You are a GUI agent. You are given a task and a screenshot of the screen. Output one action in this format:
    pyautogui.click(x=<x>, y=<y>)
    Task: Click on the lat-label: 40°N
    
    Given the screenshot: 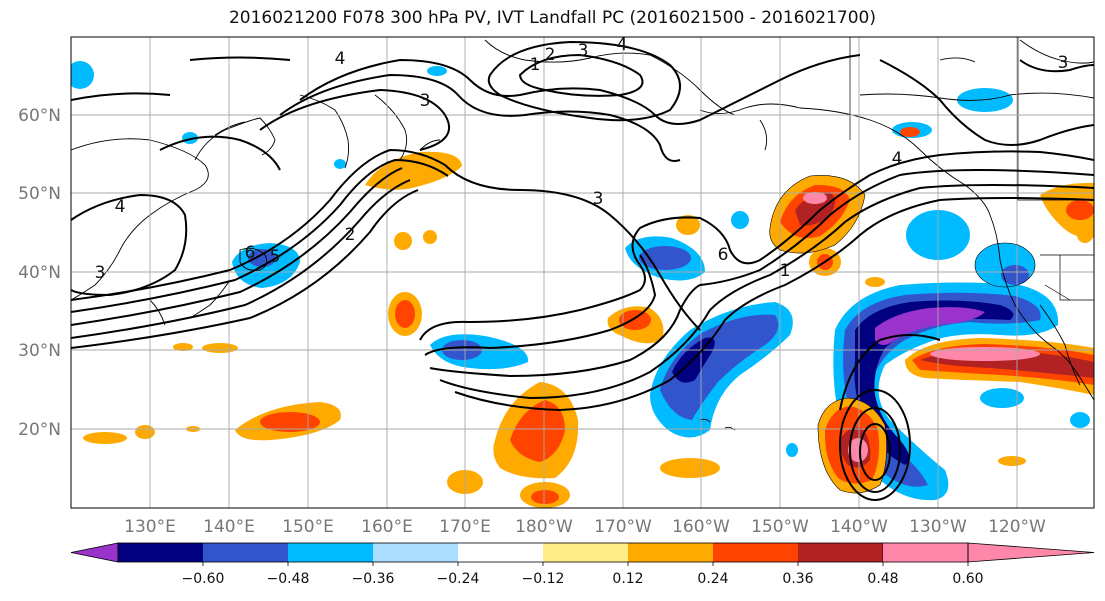 What is the action you would take?
    pyautogui.click(x=39, y=273)
    